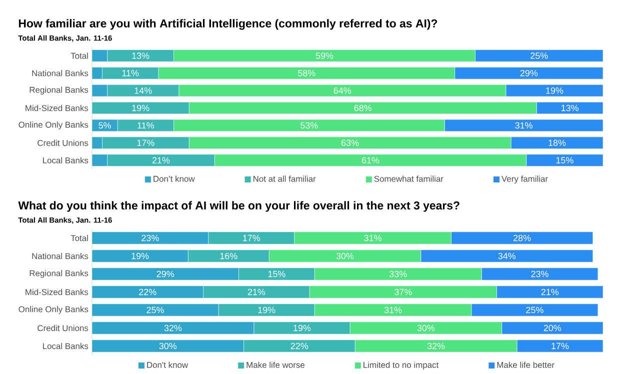 This screenshot has width=624, height=374. I want to click on legend-label: Make life worse, so click(275, 365).